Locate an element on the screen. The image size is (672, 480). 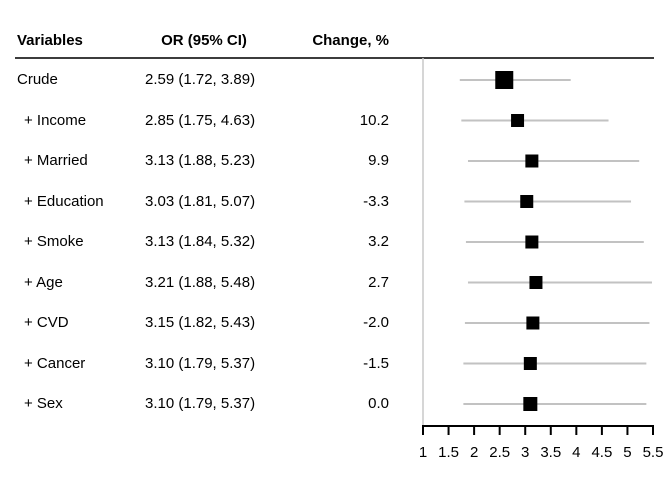
variable-label: + CVD is located at coordinates (46, 322).